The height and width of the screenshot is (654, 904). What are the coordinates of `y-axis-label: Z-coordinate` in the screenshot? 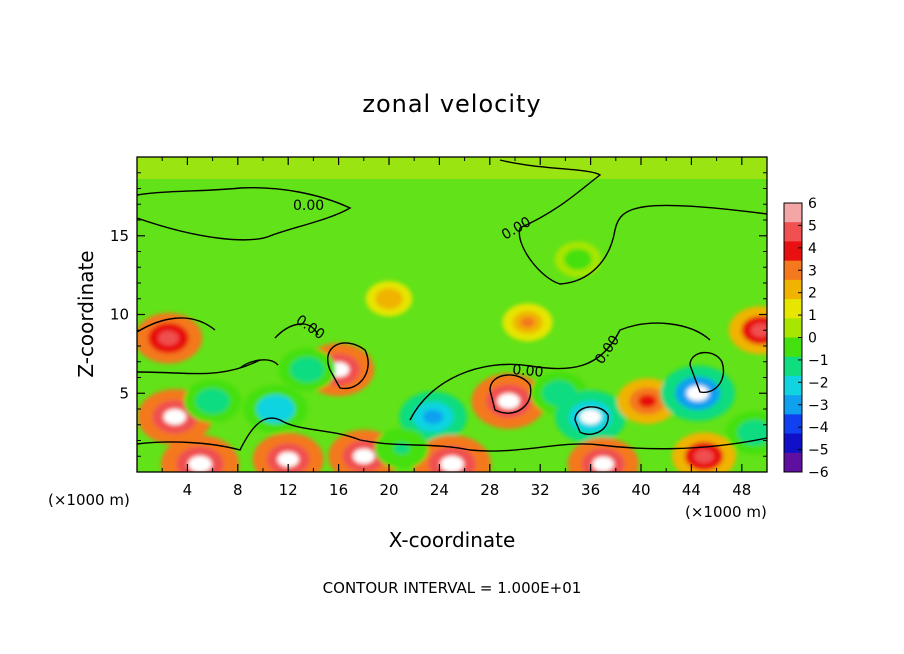 It's located at (86, 313).